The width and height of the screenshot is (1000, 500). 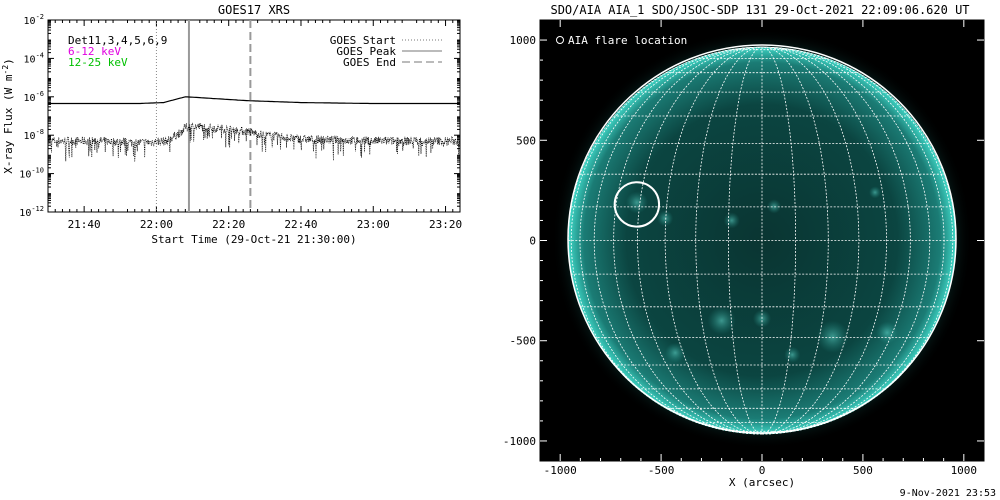 I want to click on goes-ylabel-close: ), so click(x=8, y=61).